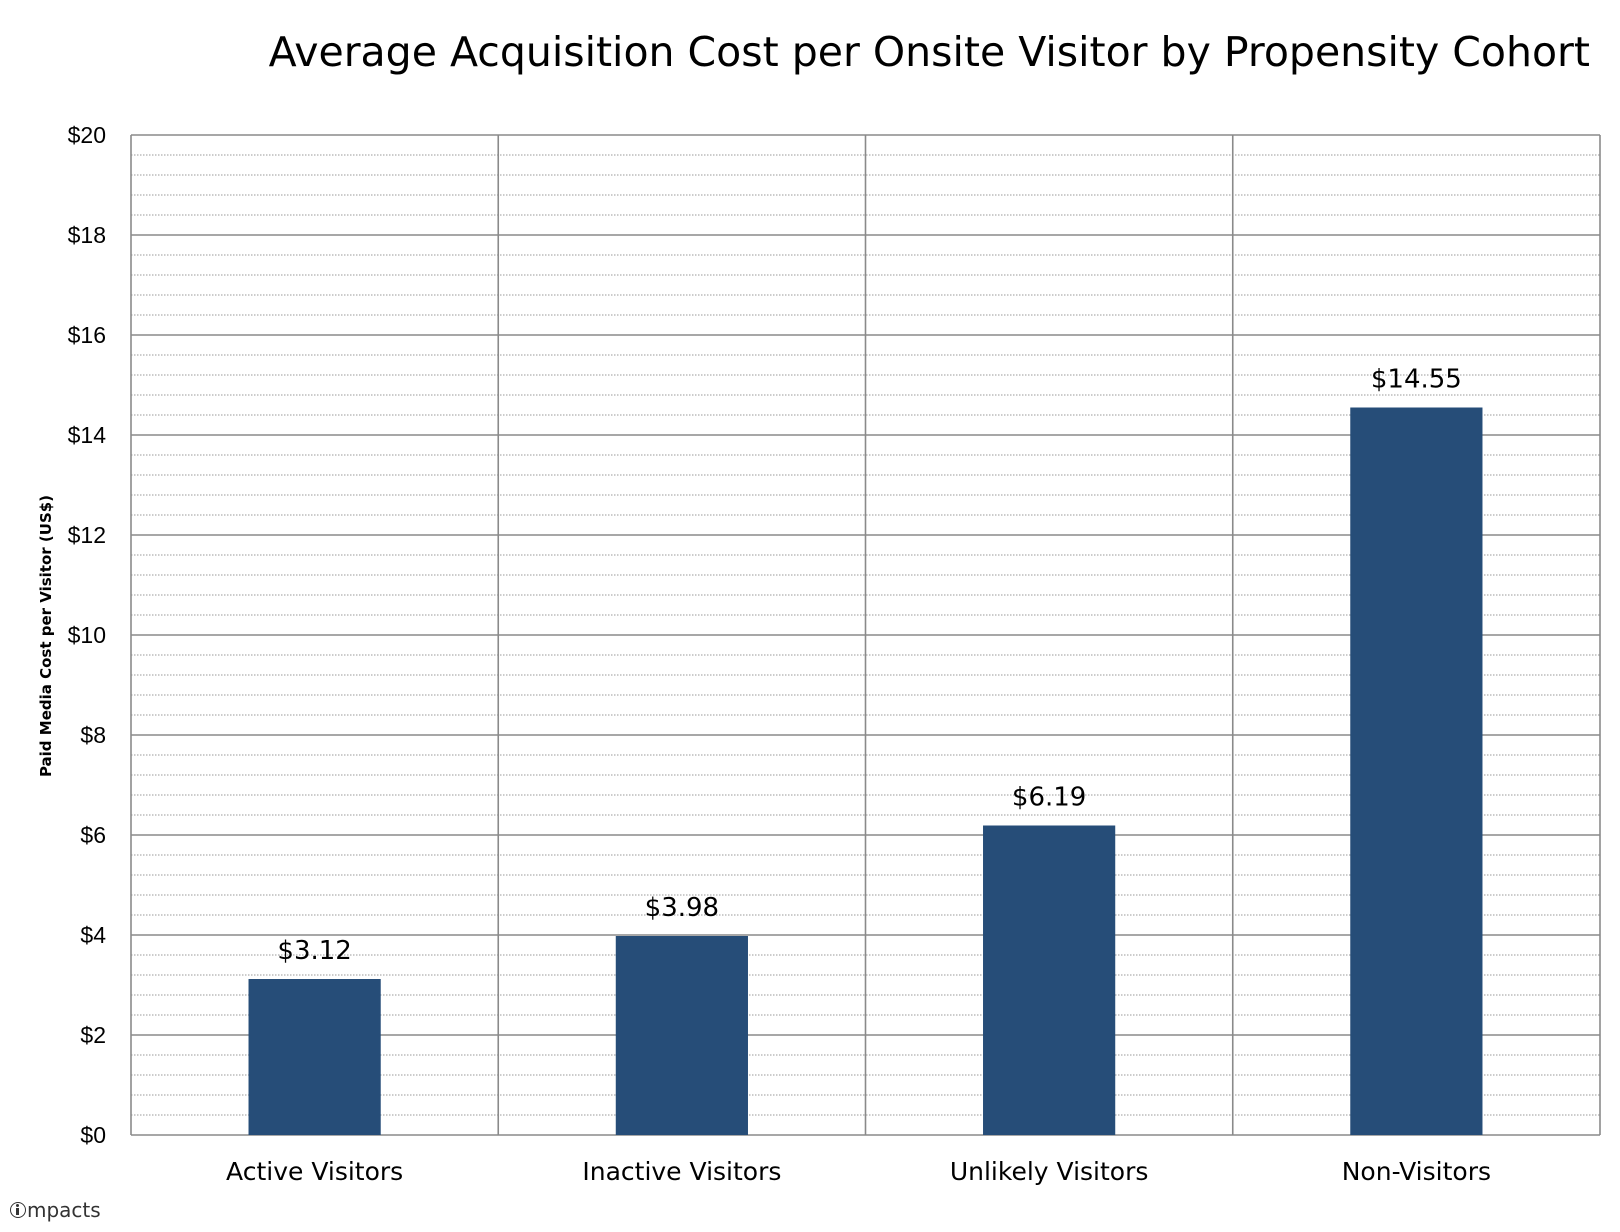  Describe the element at coordinates (1416, 1171) in the screenshot. I see `x-tick-label: Non-Visitors` at that location.